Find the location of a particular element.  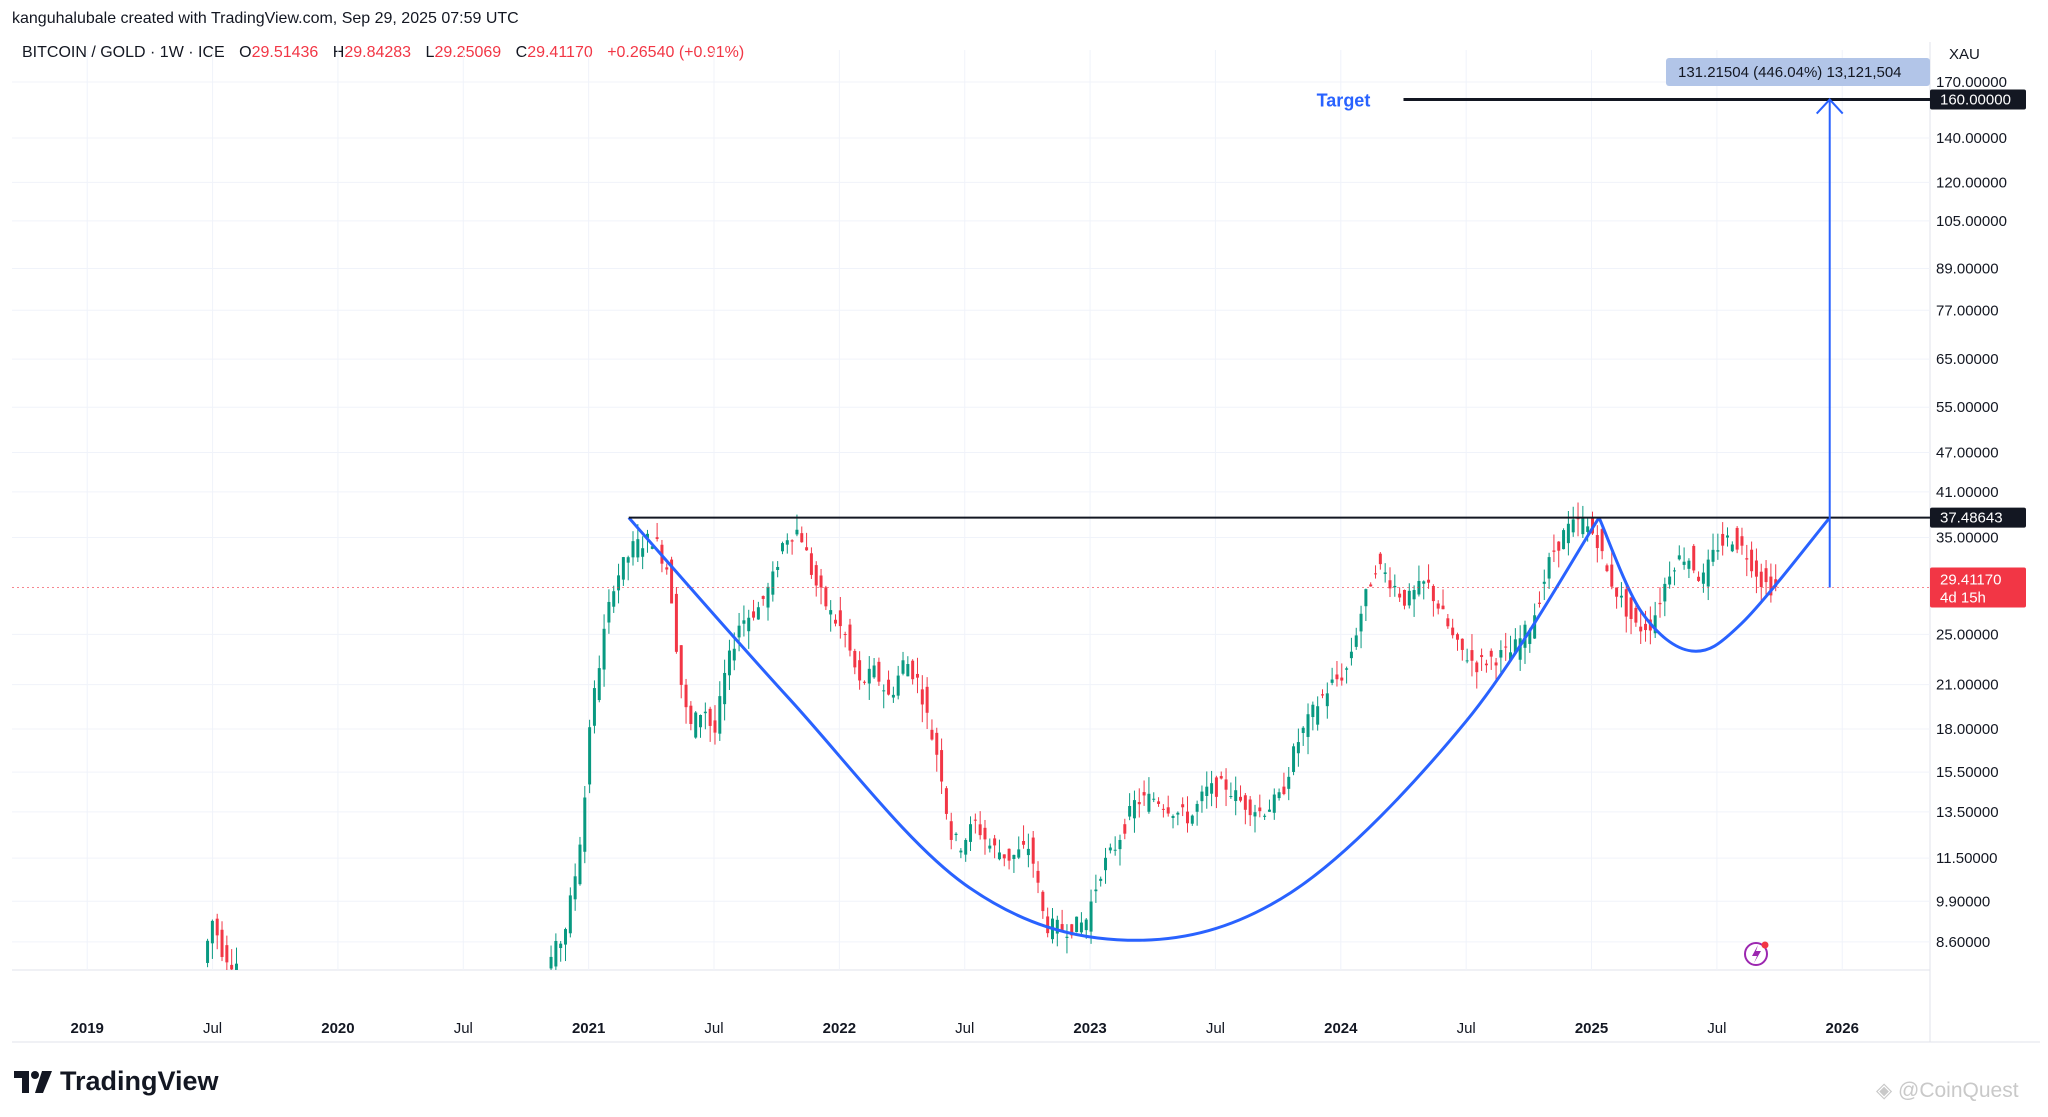

measure-label: 131.21504 (446.04%) 13,121,504 is located at coordinates (1798, 72).